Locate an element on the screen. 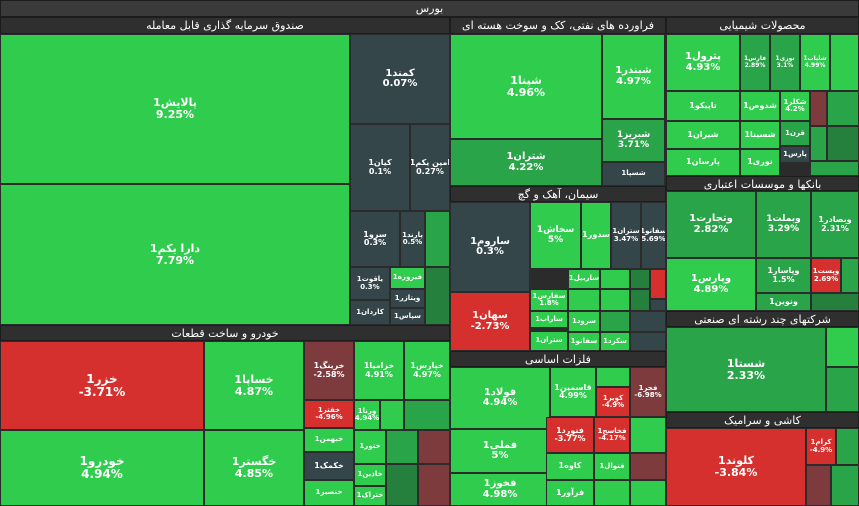 This screenshot has width=859, height=506. stock-tile: خپارس1 4.97% is located at coordinates (427, 370).